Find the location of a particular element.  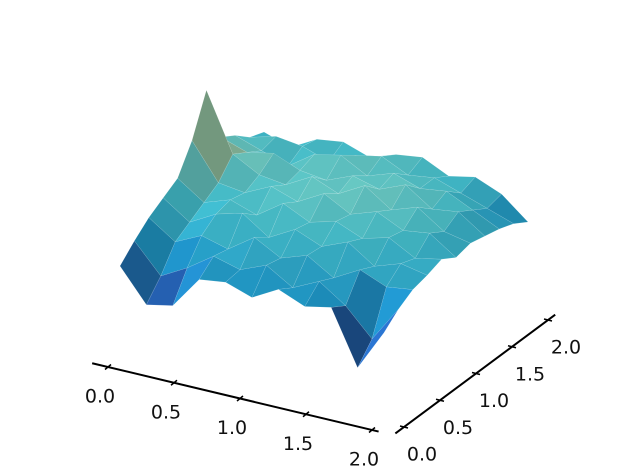

x-tick-label: 0.0 is located at coordinates (100, 397).